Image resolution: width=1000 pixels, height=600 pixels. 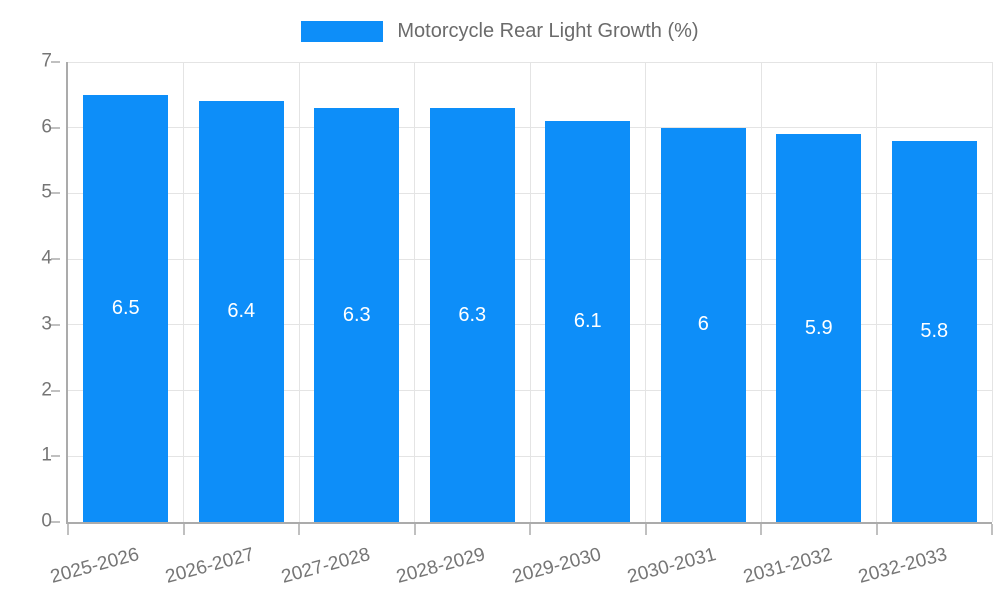 I want to click on bar: 6.4, so click(x=241, y=311).